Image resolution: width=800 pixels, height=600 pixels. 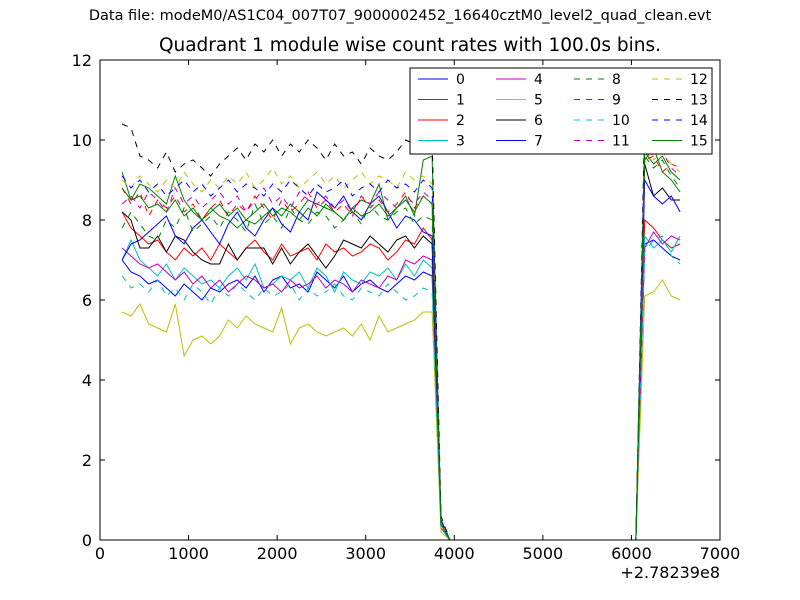 What do you see at coordinates (277, 553) in the screenshot?
I see `x-tick-label: 2000` at bounding box center [277, 553].